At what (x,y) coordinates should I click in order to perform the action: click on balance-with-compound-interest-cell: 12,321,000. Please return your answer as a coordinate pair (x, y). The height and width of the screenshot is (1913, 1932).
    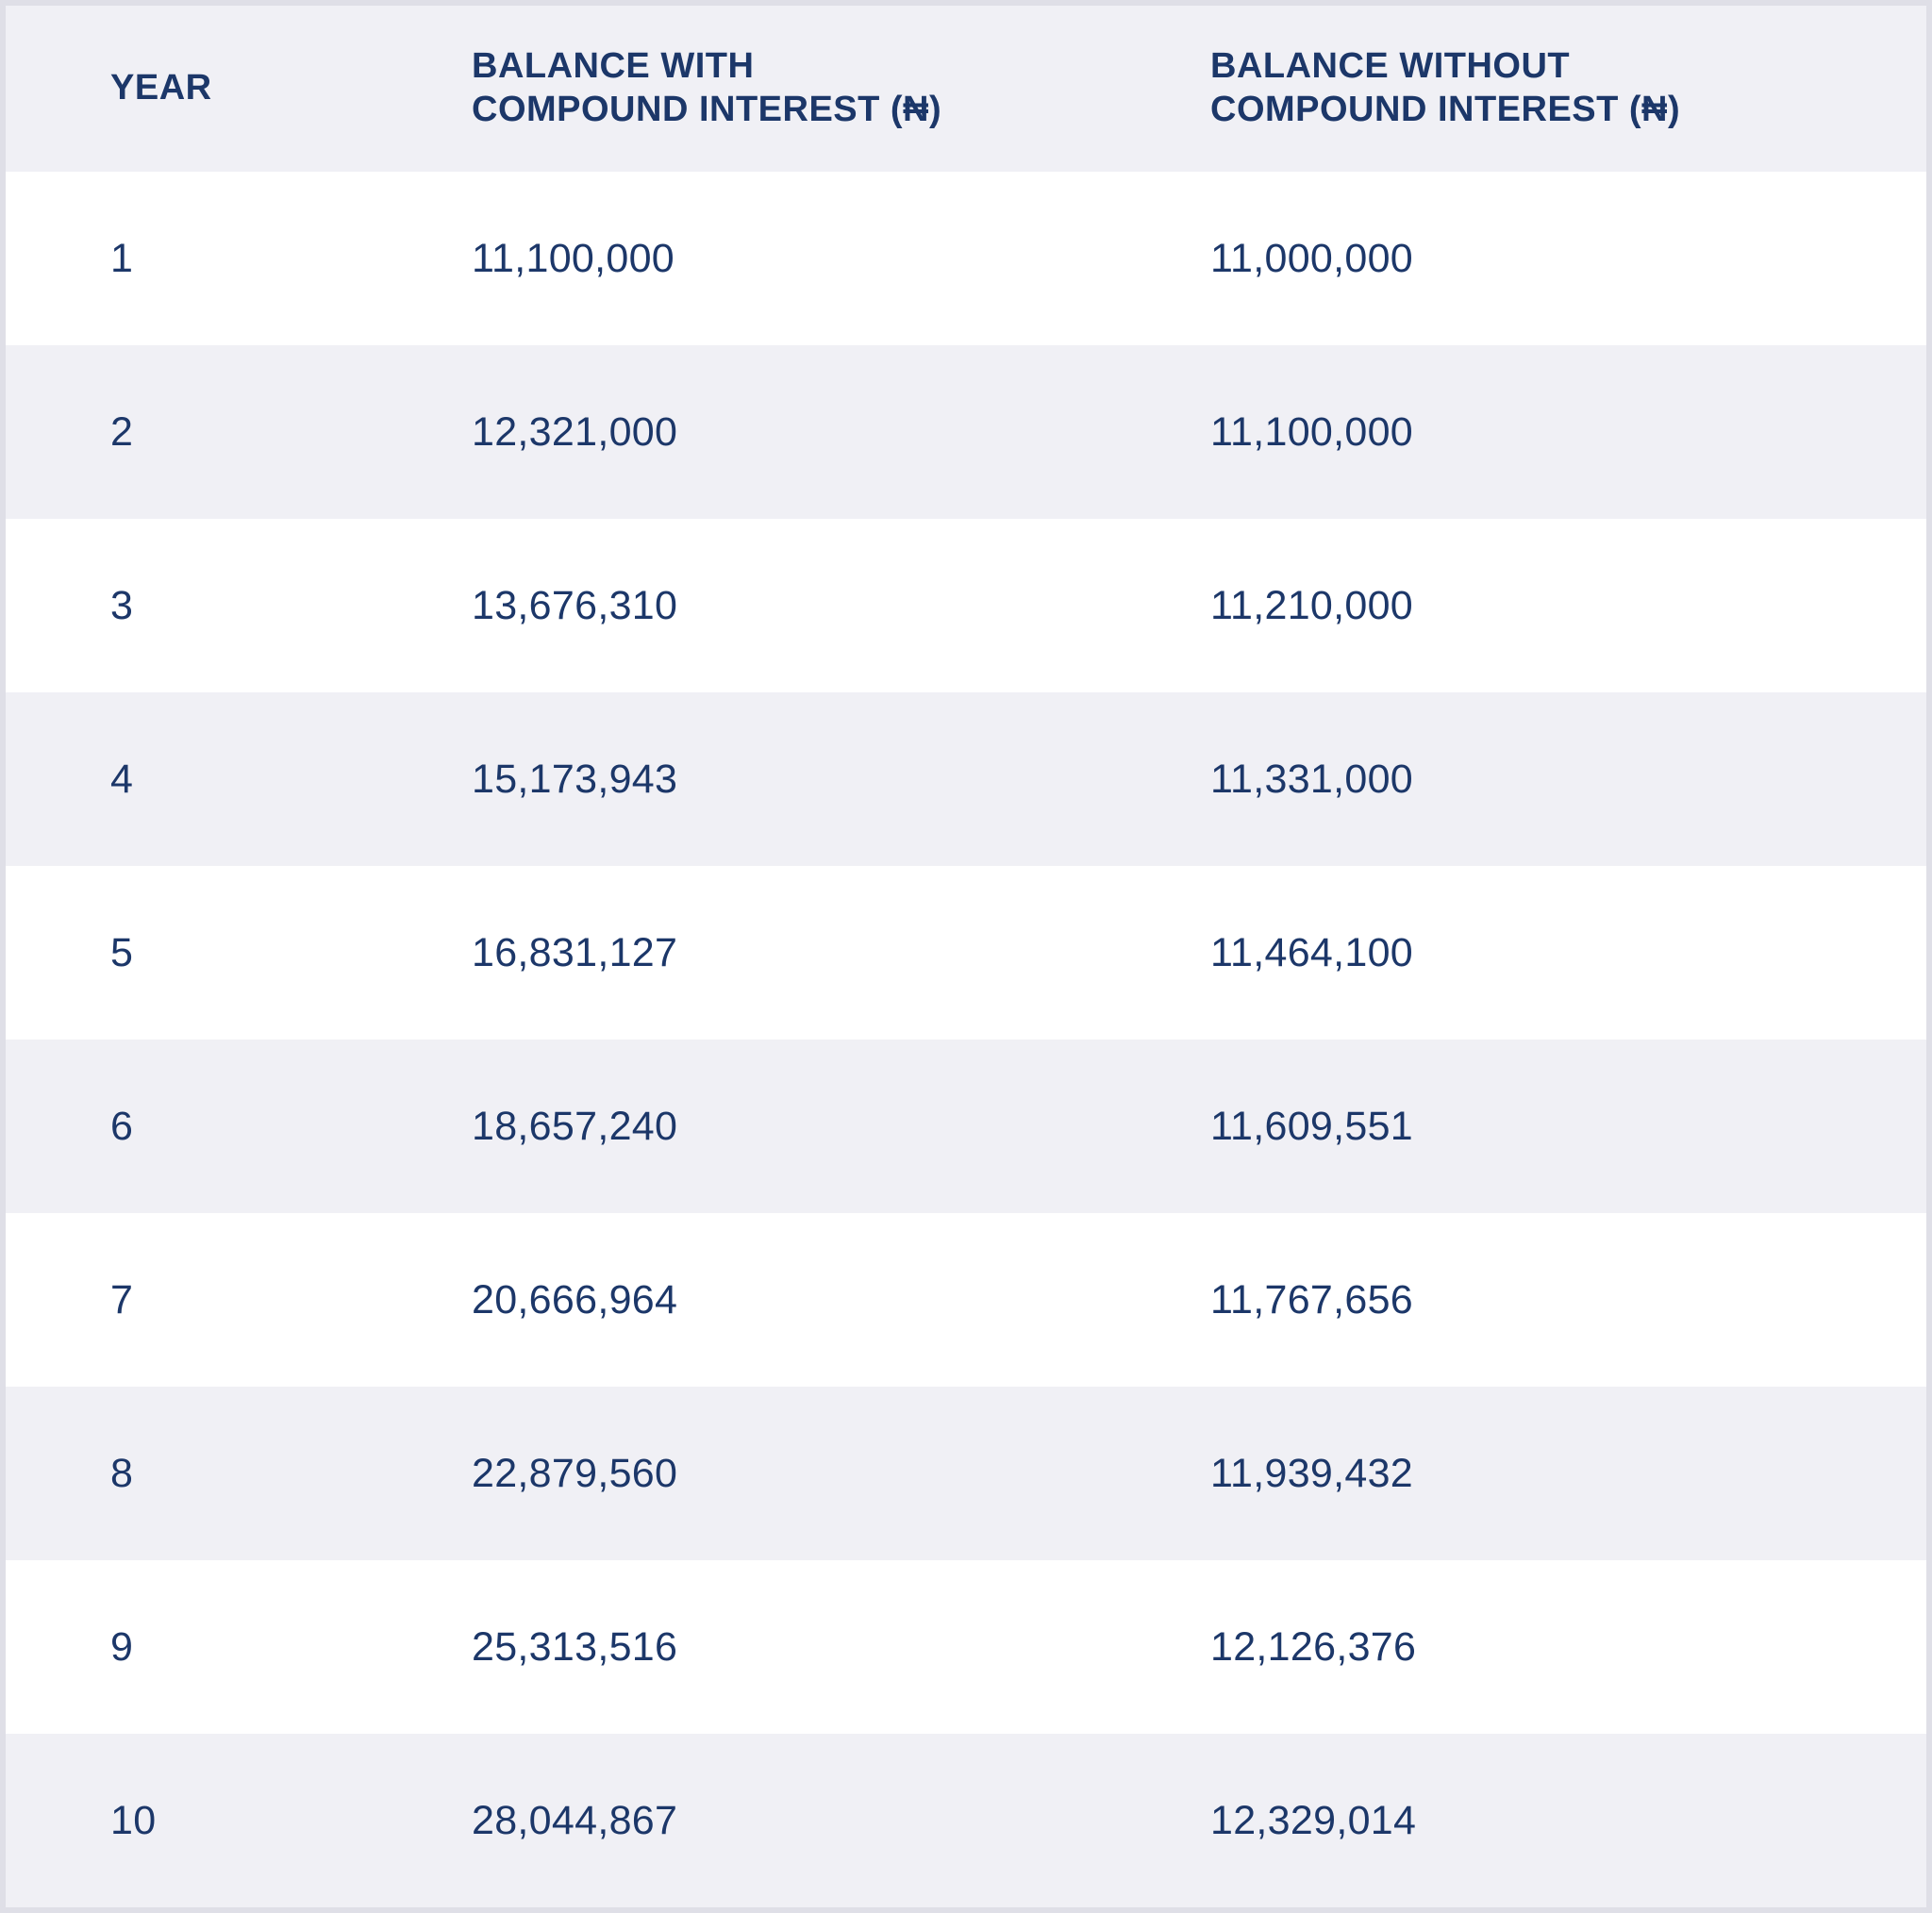
    Looking at the image, I should click on (575, 431).